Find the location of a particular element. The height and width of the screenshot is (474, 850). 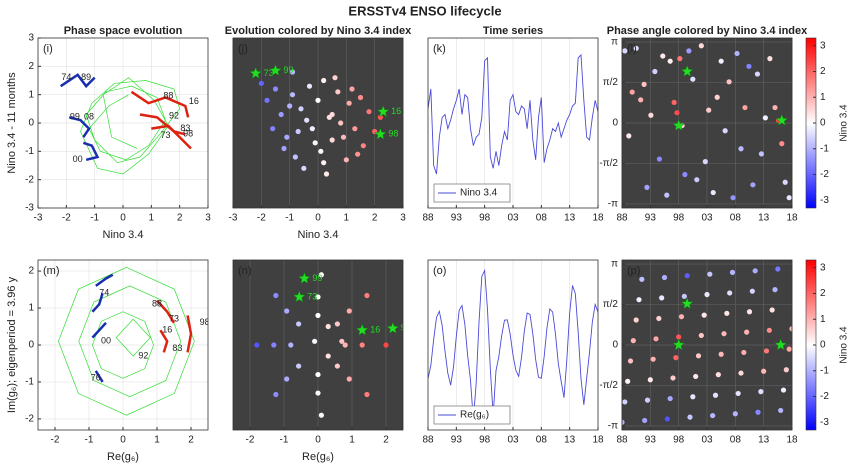

event-label: 08 is located at coordinates (89, 117).